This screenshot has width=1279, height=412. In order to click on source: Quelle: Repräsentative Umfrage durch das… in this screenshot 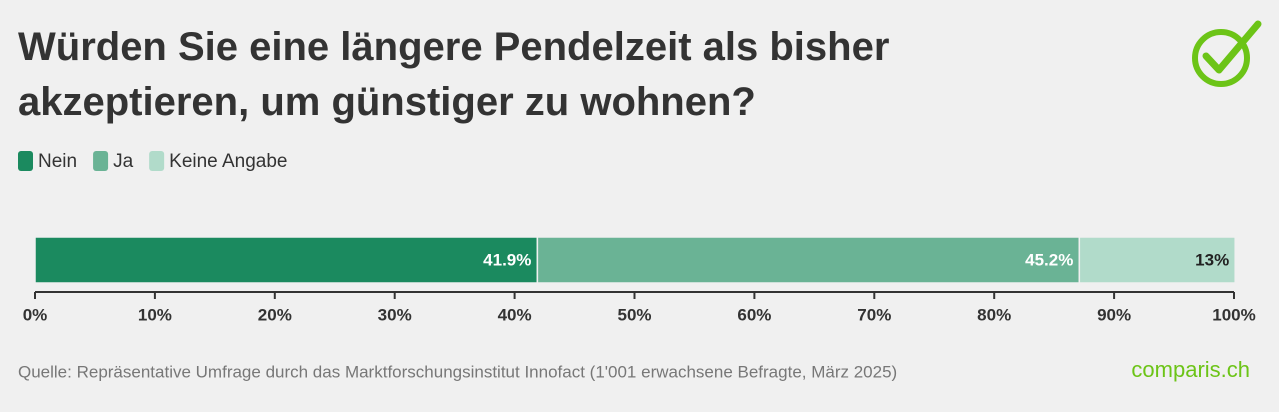, I will do `click(457, 371)`.